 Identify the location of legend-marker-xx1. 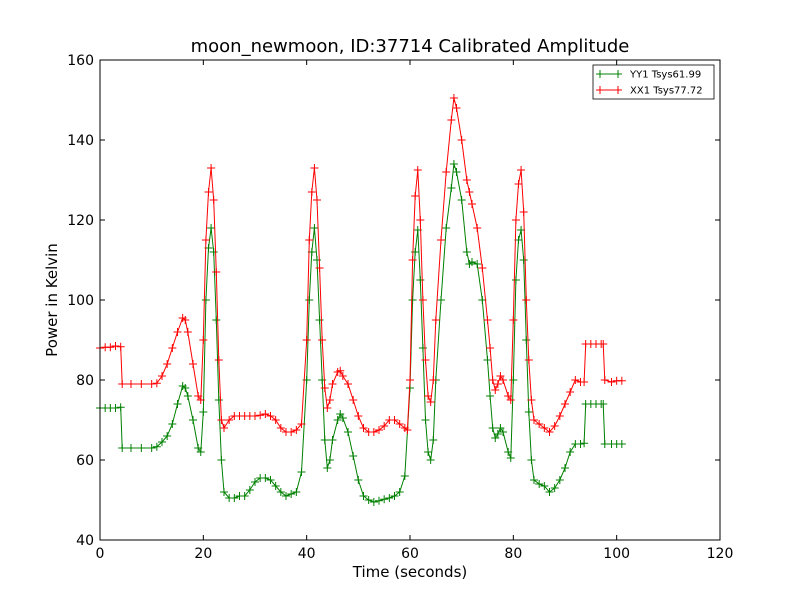
(609, 90).